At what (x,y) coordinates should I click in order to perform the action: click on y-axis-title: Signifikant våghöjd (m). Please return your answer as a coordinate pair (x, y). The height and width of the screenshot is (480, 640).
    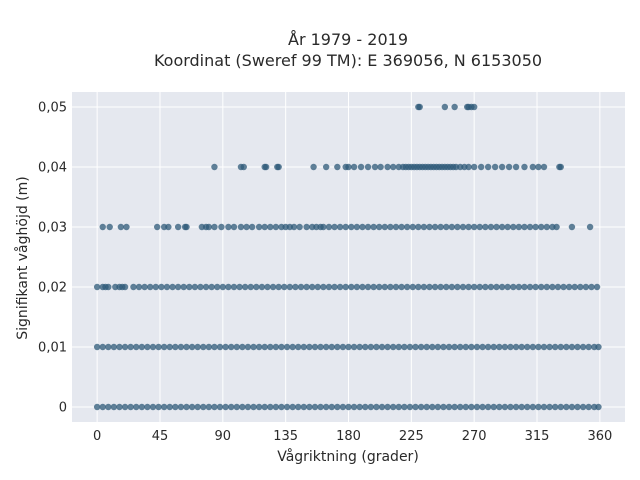
    Looking at the image, I should click on (22, 257).